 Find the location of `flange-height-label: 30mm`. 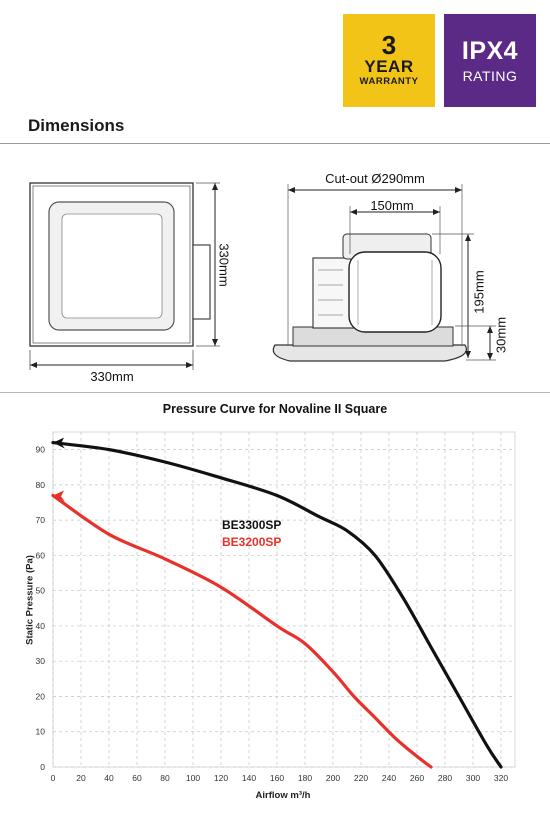

flange-height-label: 30mm is located at coordinates (500, 335).